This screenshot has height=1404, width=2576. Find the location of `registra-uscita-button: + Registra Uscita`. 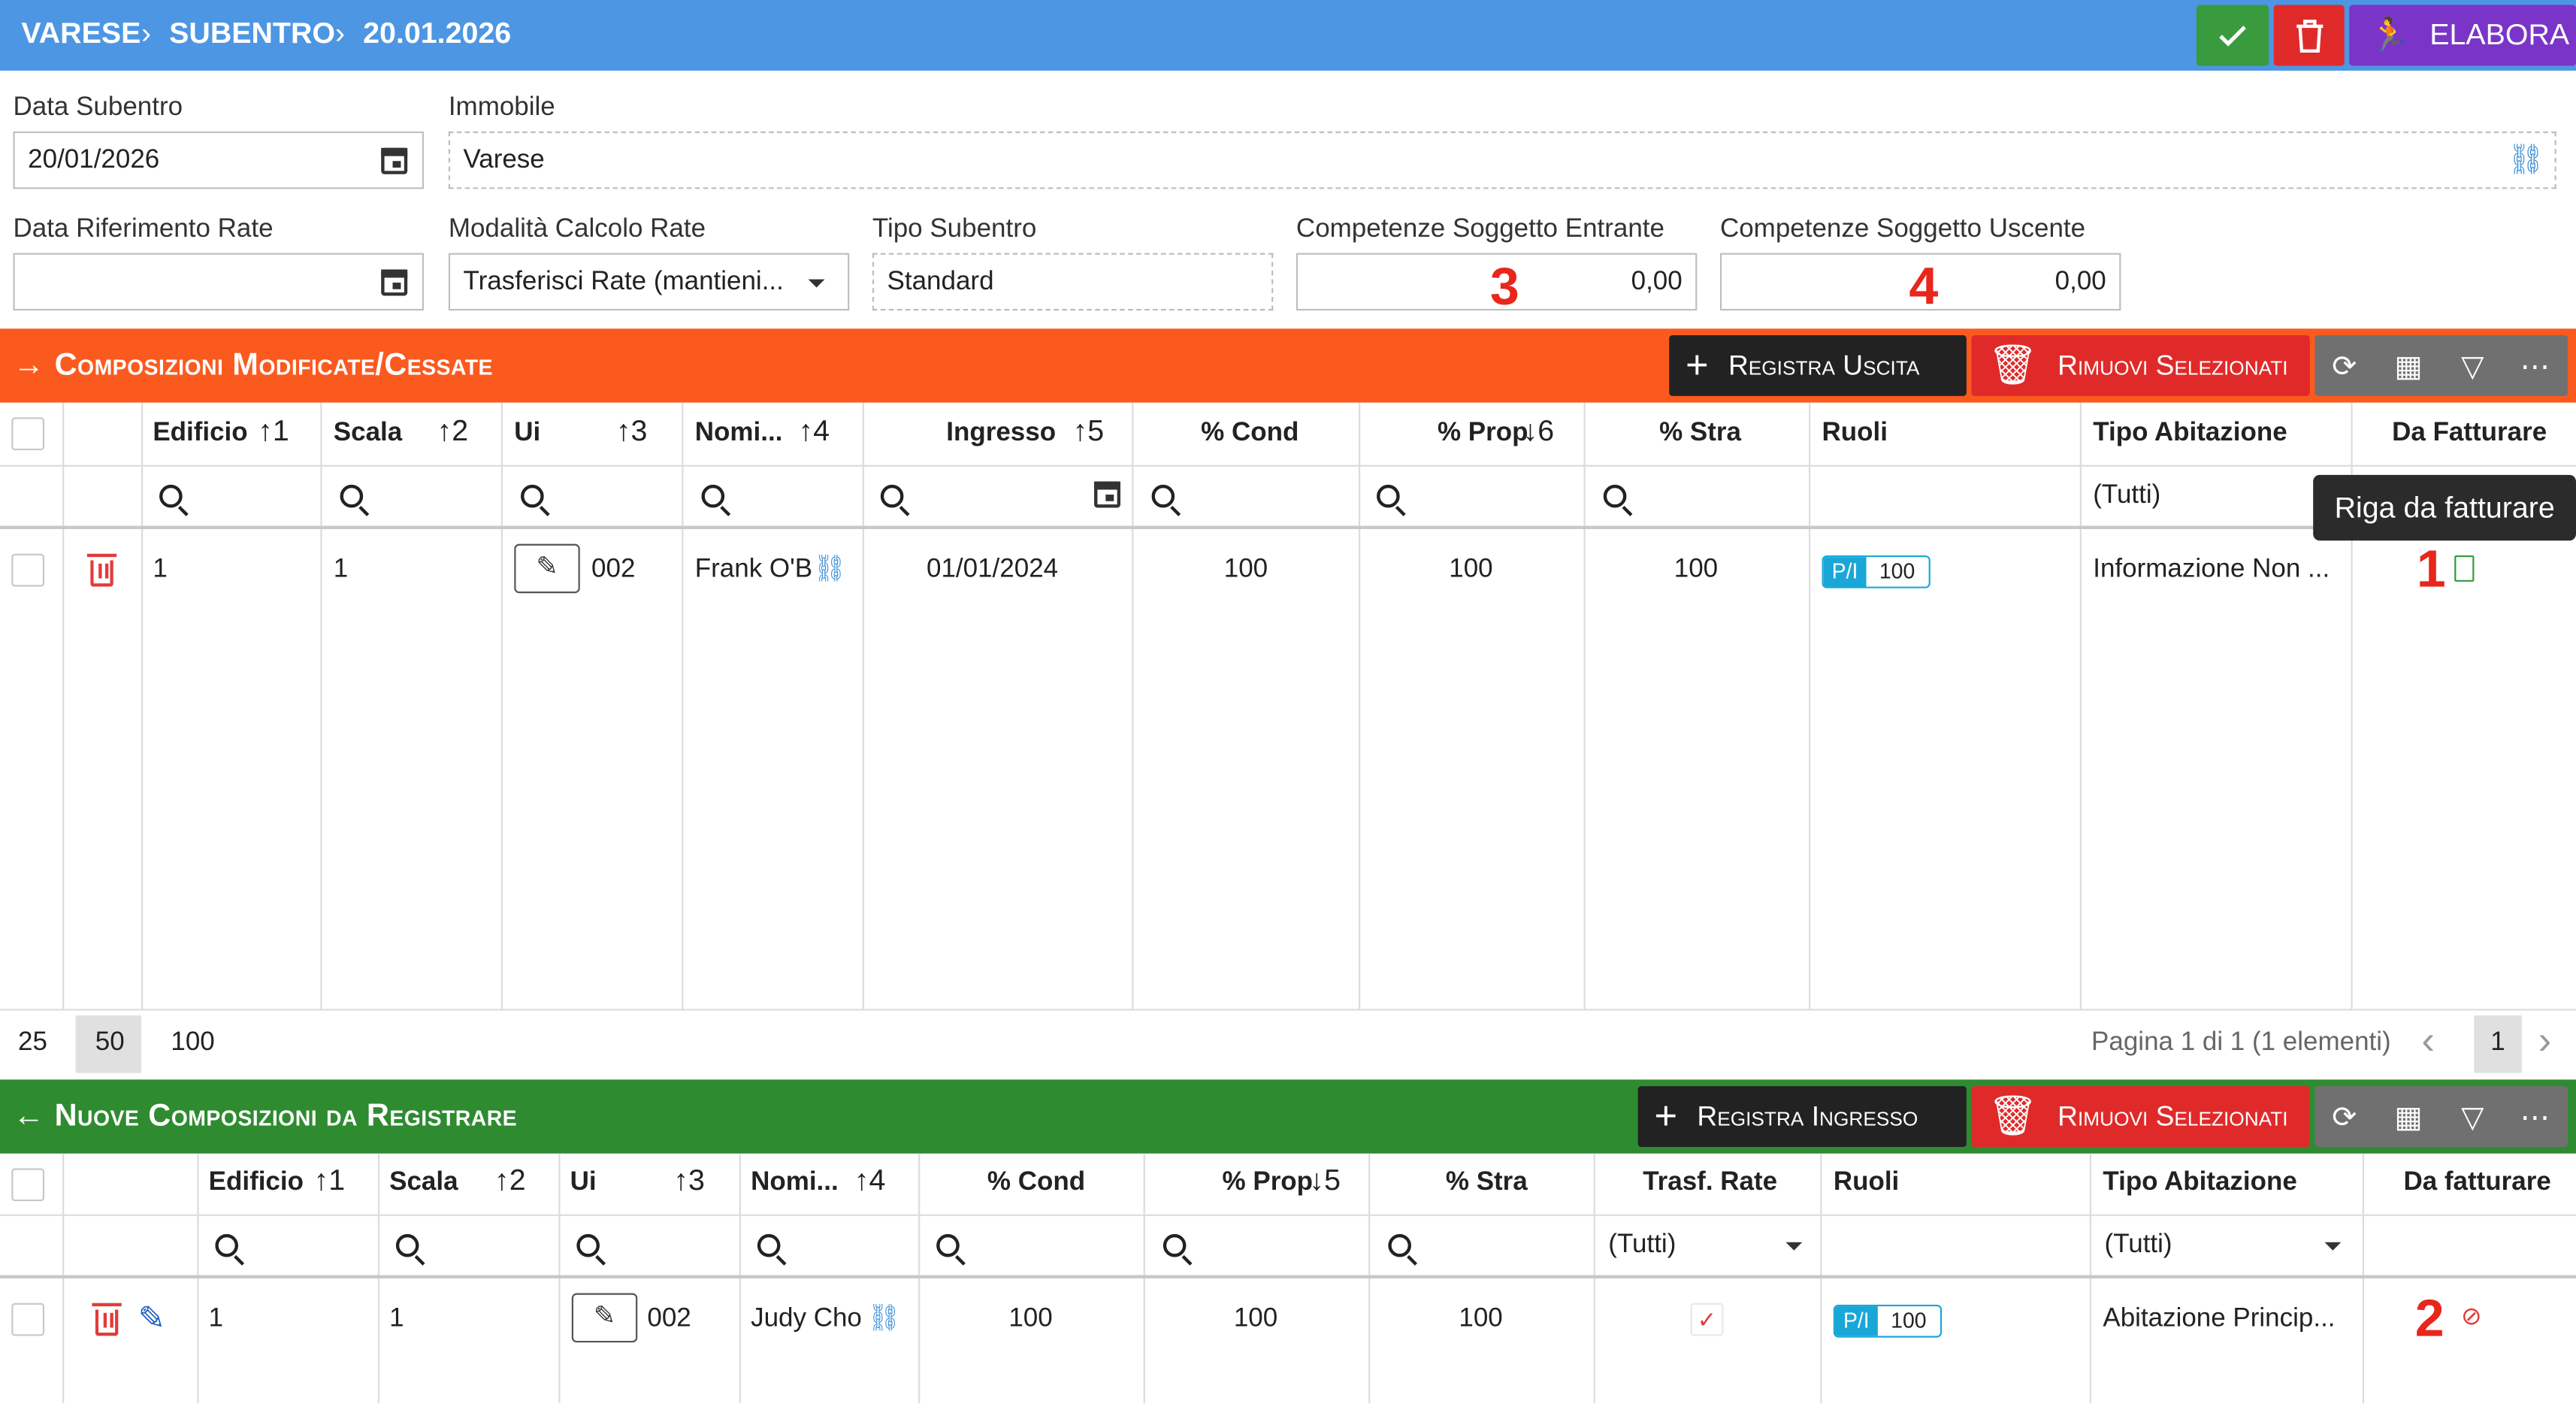

registra-uscita-button: + Registra Uscita is located at coordinates (1818, 365).